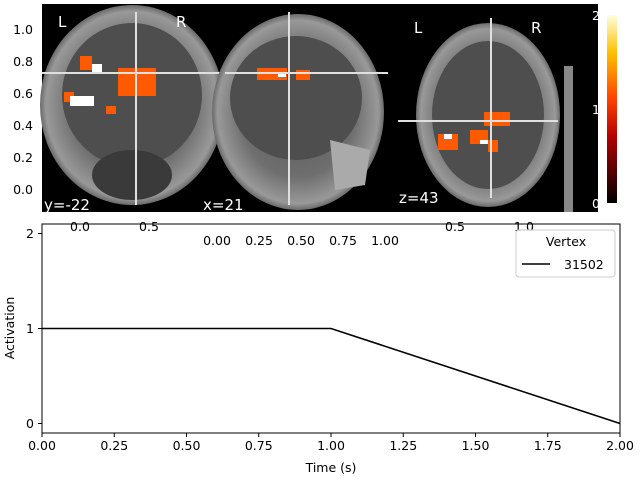 The width and height of the screenshot is (640, 480). What do you see at coordinates (350, 165) in the screenshot?
I see `sagittal-face` at bounding box center [350, 165].